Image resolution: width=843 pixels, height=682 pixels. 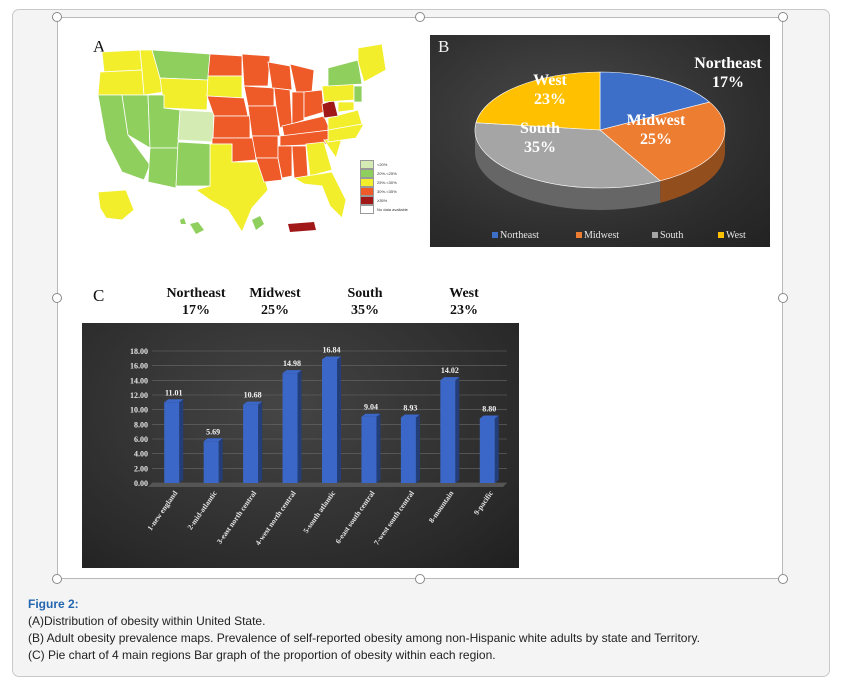 What do you see at coordinates (365, 310) in the screenshot?
I see `region-header-pct: 35%` at bounding box center [365, 310].